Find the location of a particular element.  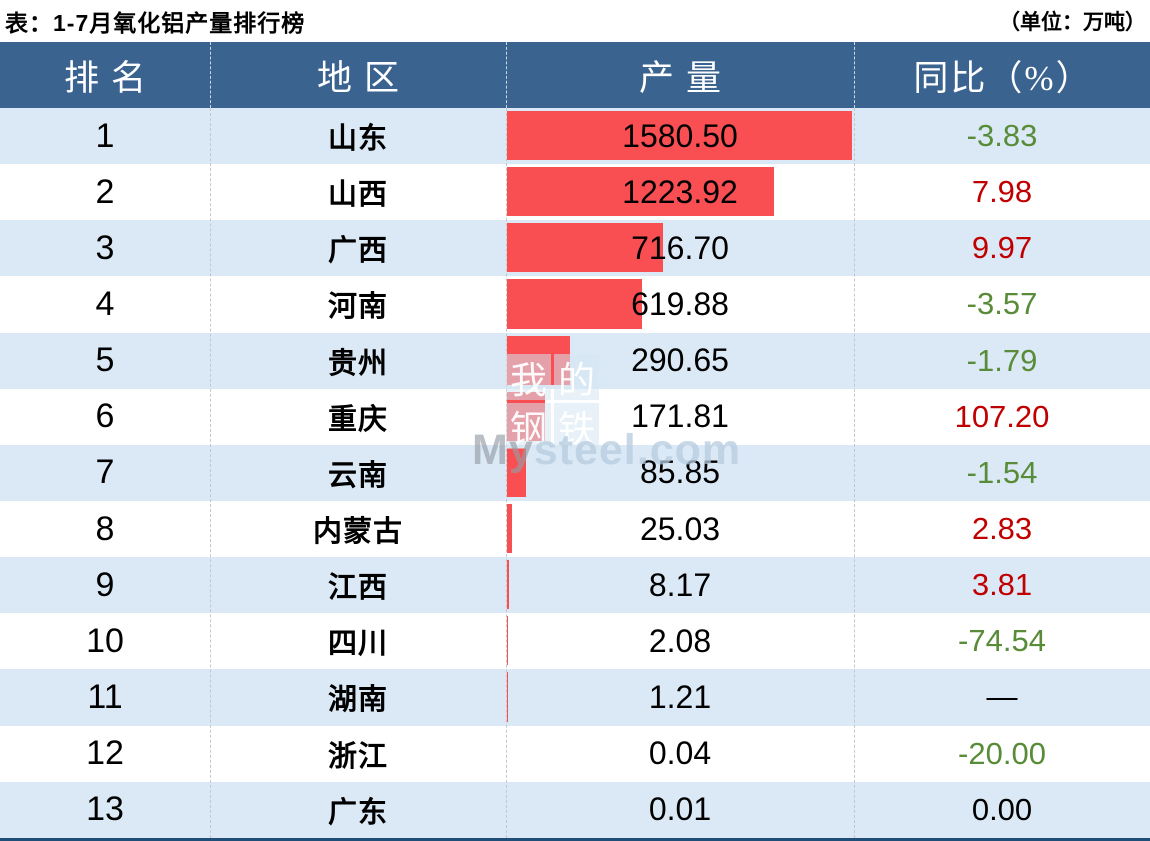

region-cell: 江西 is located at coordinates (357, 588).